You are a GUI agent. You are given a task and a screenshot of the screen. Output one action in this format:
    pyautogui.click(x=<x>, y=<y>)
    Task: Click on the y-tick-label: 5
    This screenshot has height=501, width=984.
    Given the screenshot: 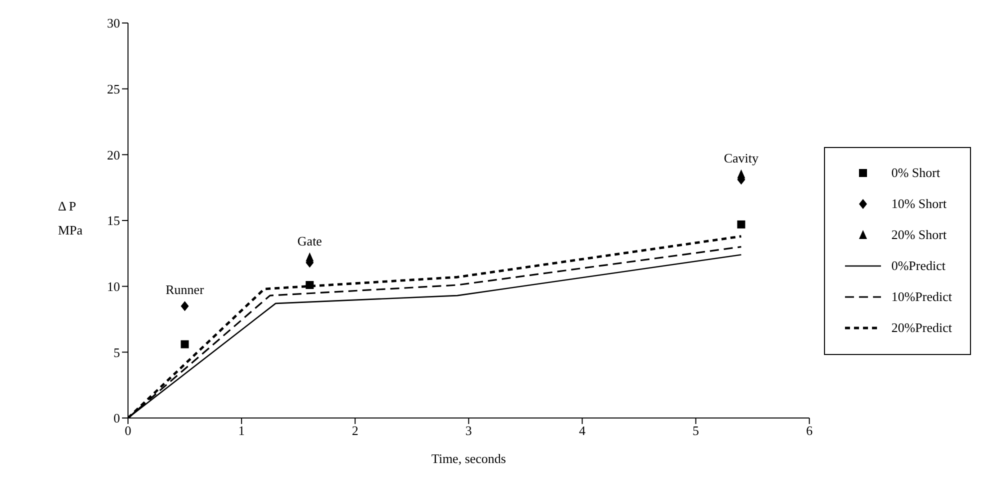 What is the action you would take?
    pyautogui.click(x=117, y=352)
    